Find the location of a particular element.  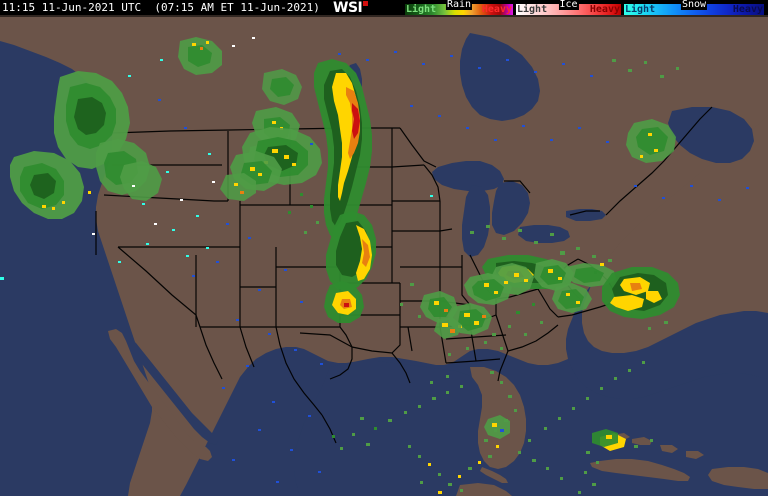

echo-squall-line-upper-midwest is located at coordinates (298, 191).